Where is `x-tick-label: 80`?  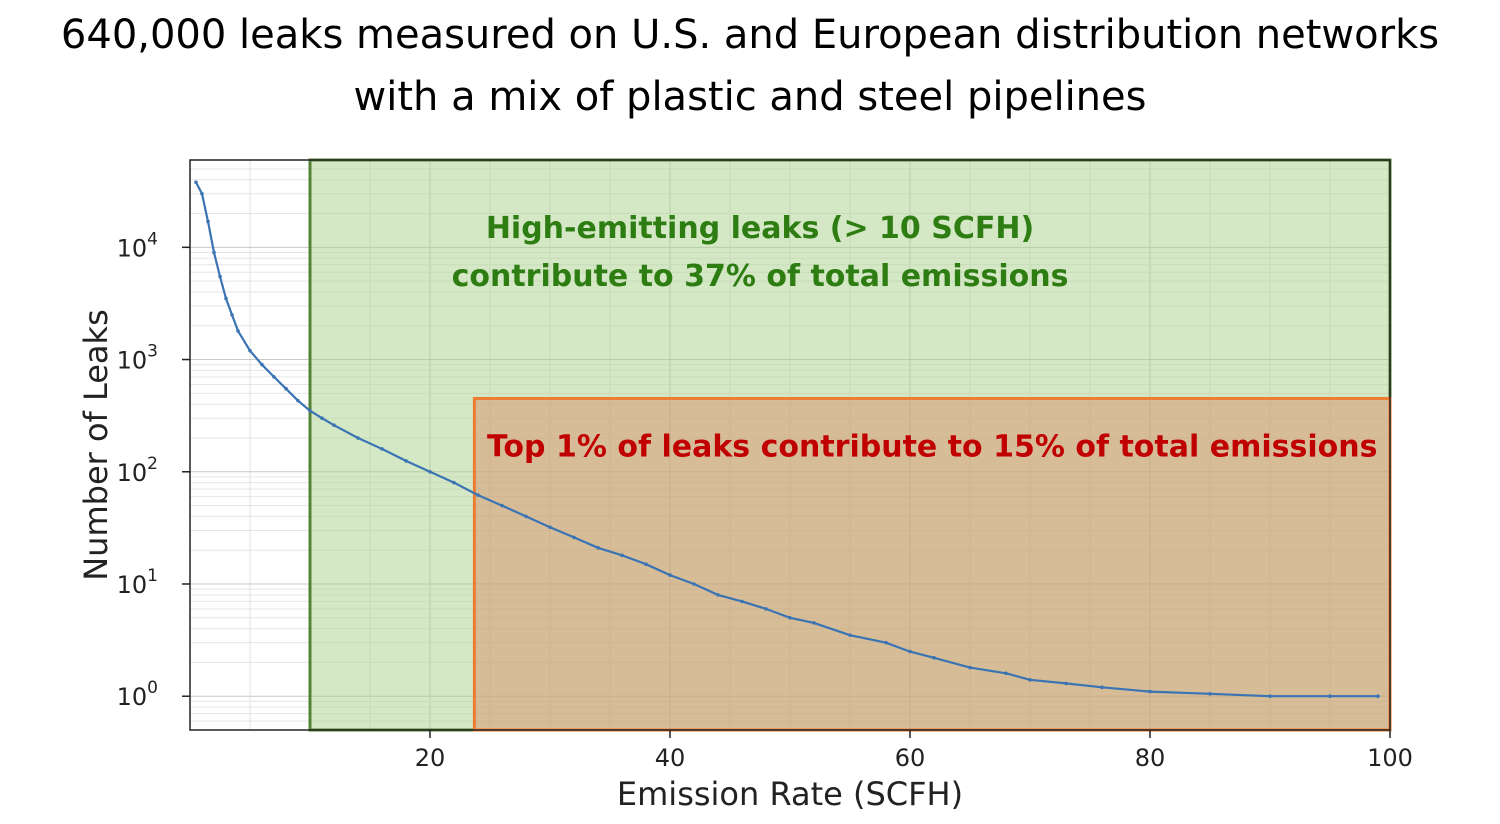 x-tick-label: 80 is located at coordinates (1150, 758).